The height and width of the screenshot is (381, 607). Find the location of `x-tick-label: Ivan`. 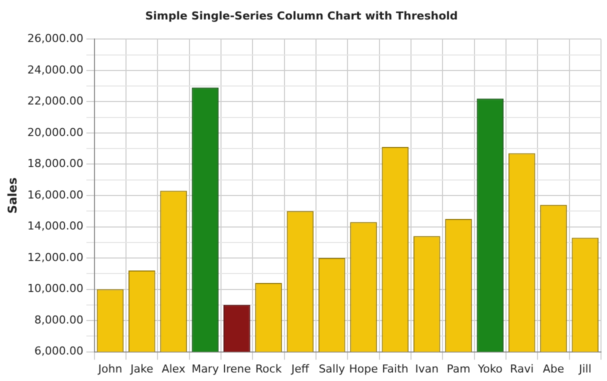

x-tick-label: Ivan is located at coordinates (427, 369).